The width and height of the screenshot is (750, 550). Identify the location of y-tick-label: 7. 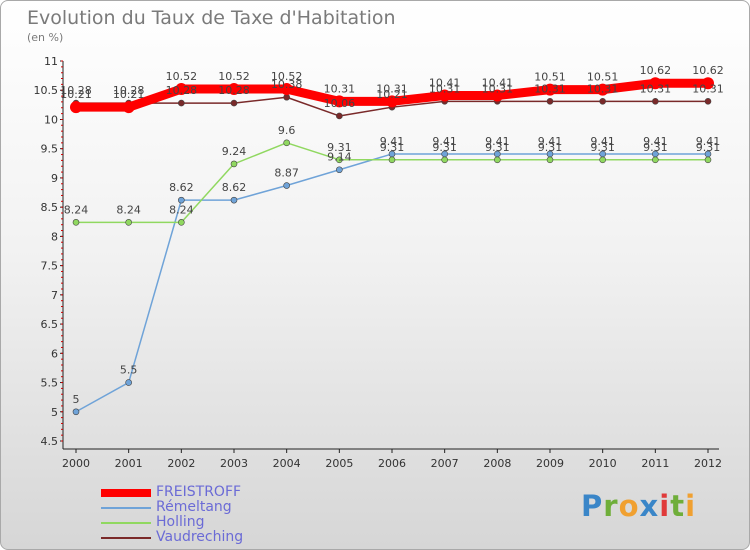
(54, 295).